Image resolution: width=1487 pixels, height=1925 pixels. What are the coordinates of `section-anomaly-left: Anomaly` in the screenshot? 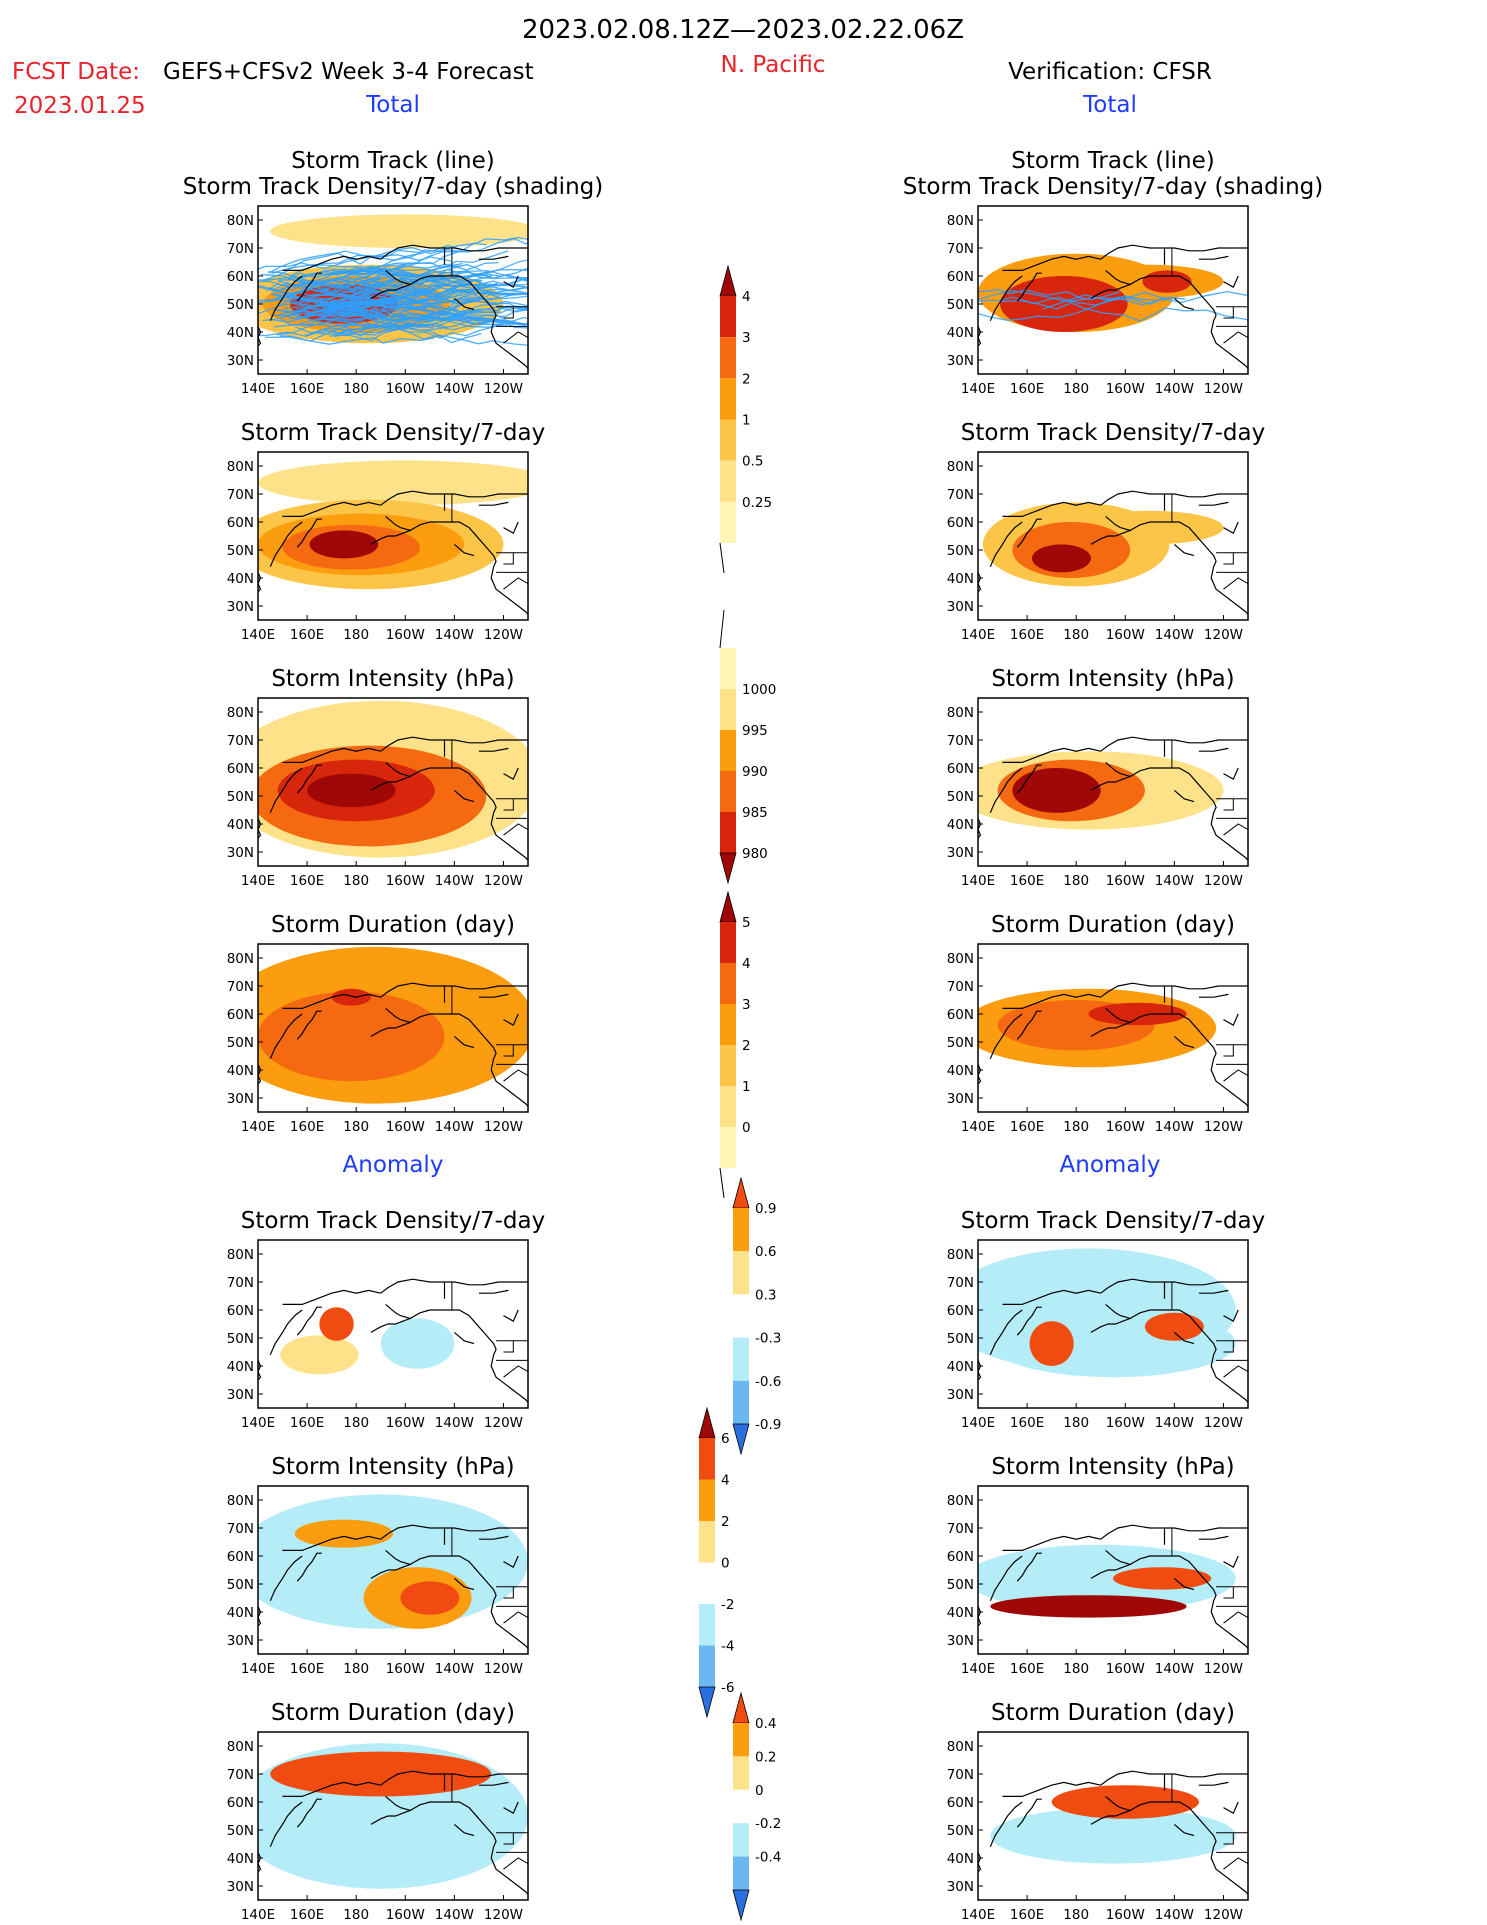 It's located at (393, 1165).